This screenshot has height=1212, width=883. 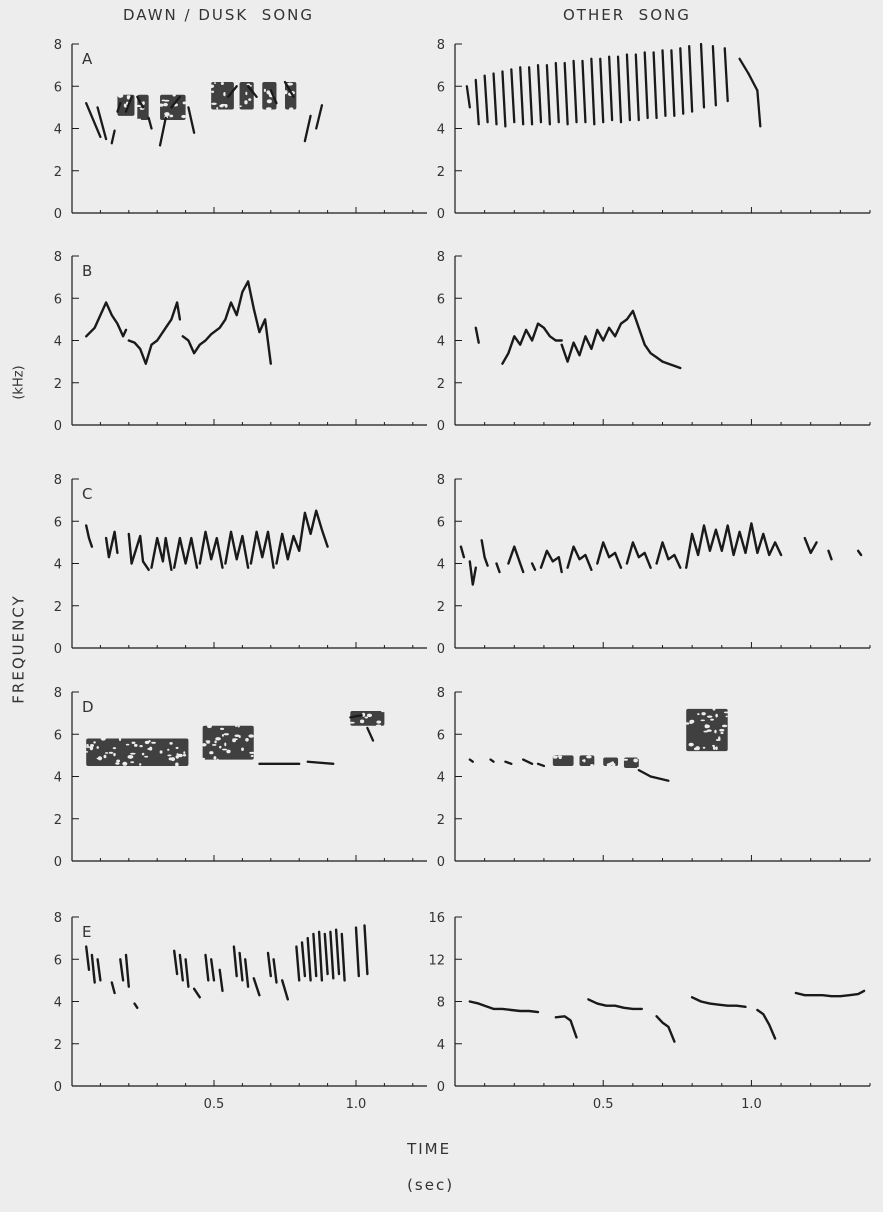 I want to click on y-tick-label: 16, so click(x=436, y=918).